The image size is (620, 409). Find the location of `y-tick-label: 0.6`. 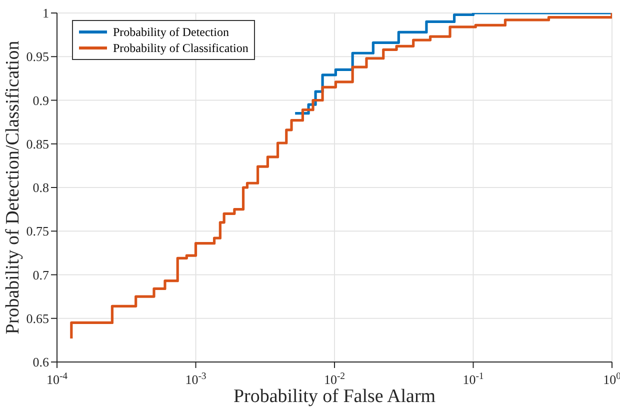

y-tick-label: 0.6 is located at coordinates (41, 362).